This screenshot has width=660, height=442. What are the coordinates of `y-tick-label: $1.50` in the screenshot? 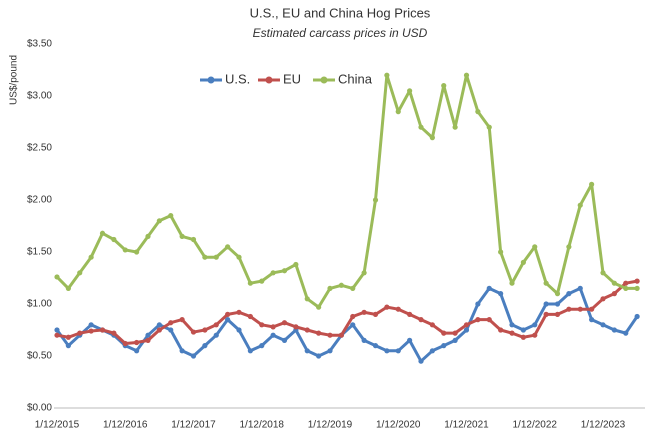 It's located at (39, 252).